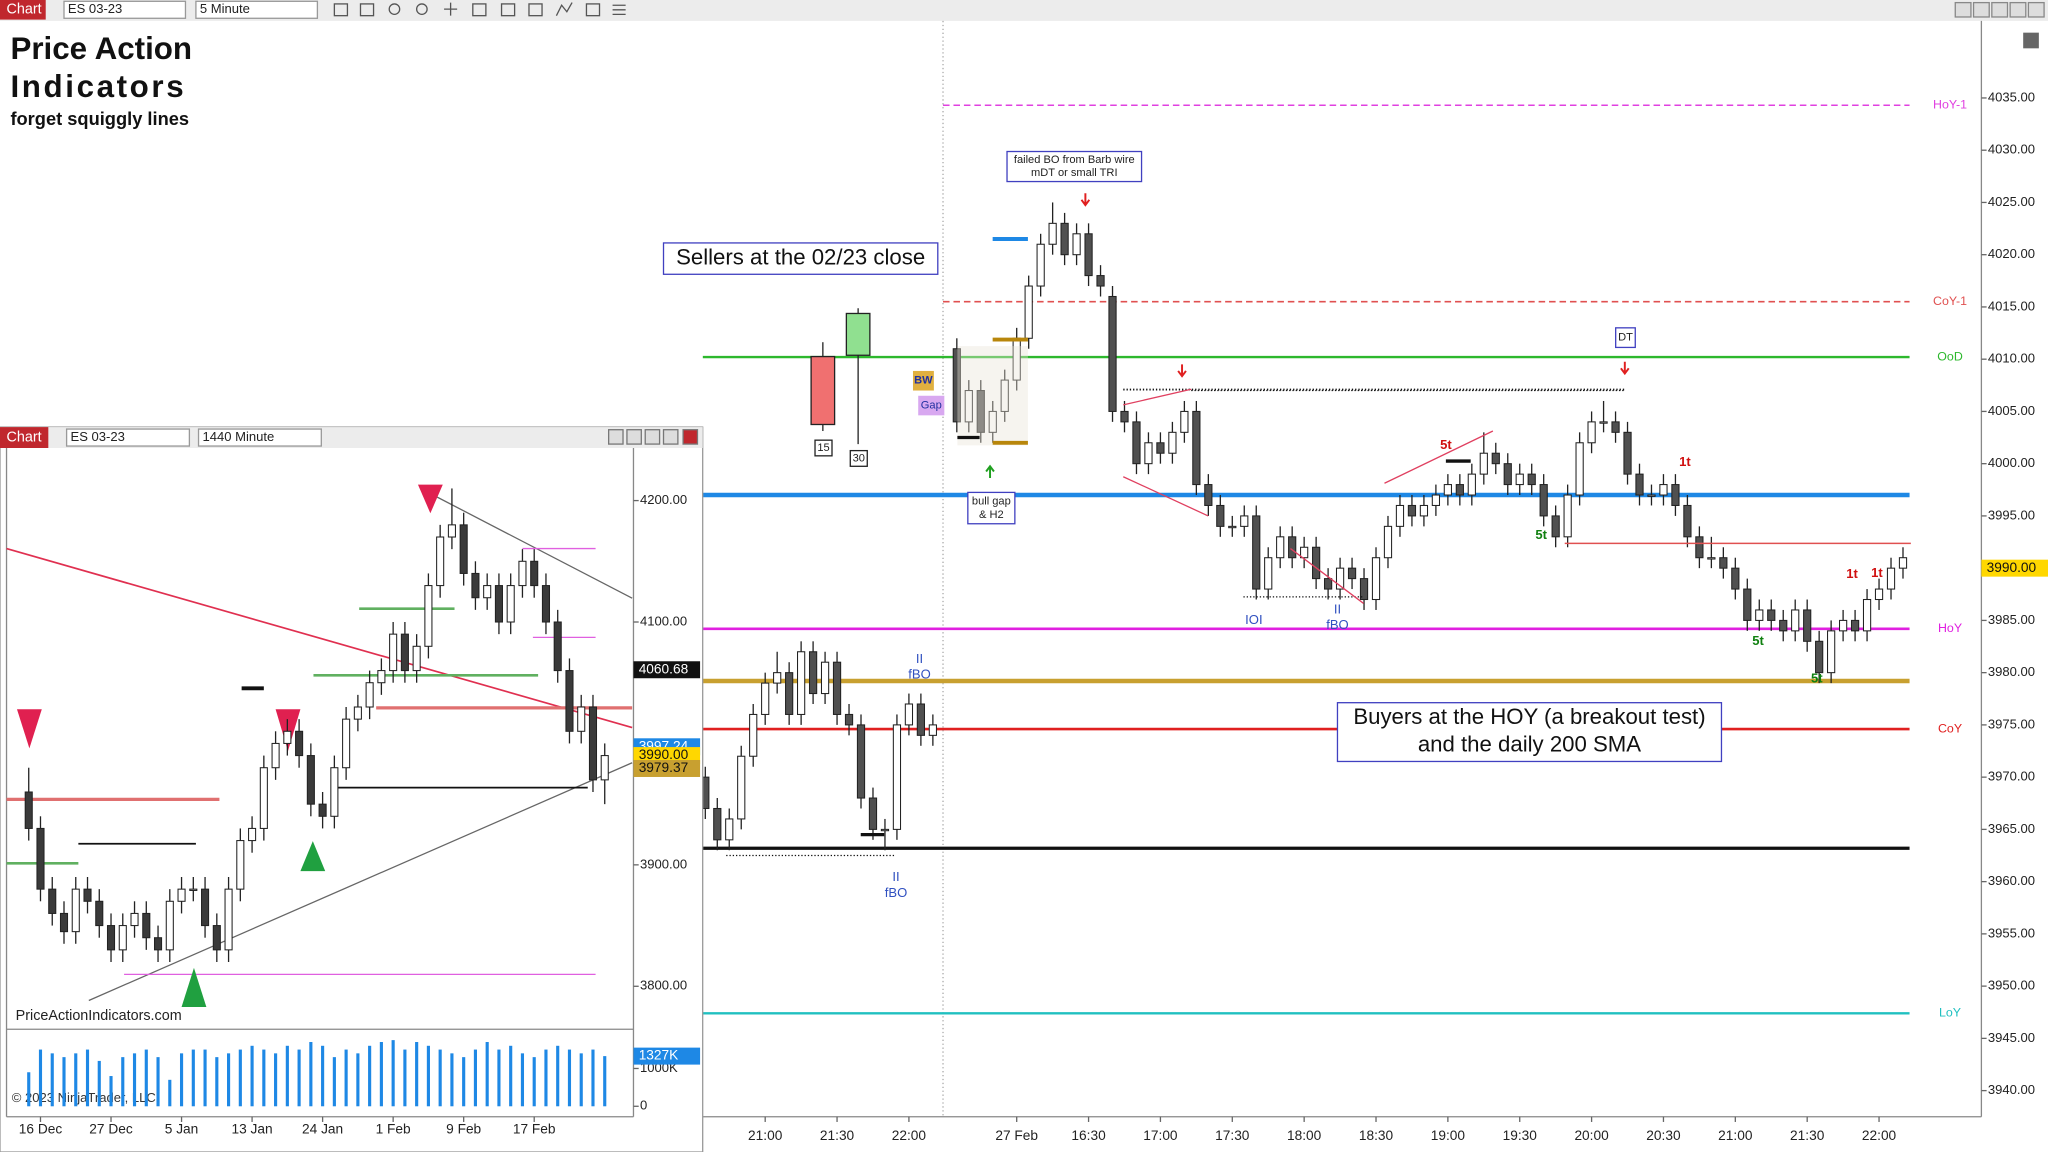 The height and width of the screenshot is (1152, 2048). I want to click on x-tick-label: 27 Dec, so click(111, 1128).